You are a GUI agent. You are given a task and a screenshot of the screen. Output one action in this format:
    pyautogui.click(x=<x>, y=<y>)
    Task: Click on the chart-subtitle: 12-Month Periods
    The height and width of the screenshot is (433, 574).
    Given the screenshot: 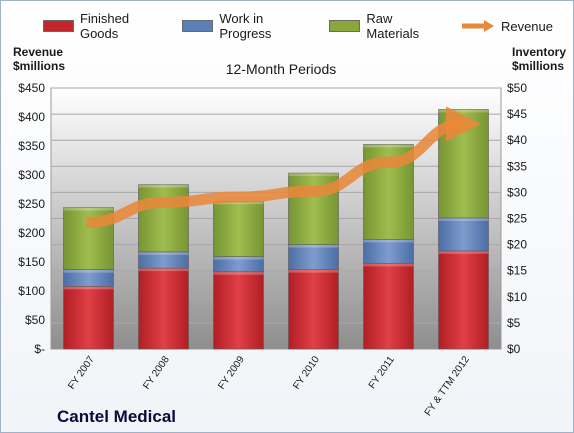 What is the action you would take?
    pyautogui.click(x=281, y=69)
    